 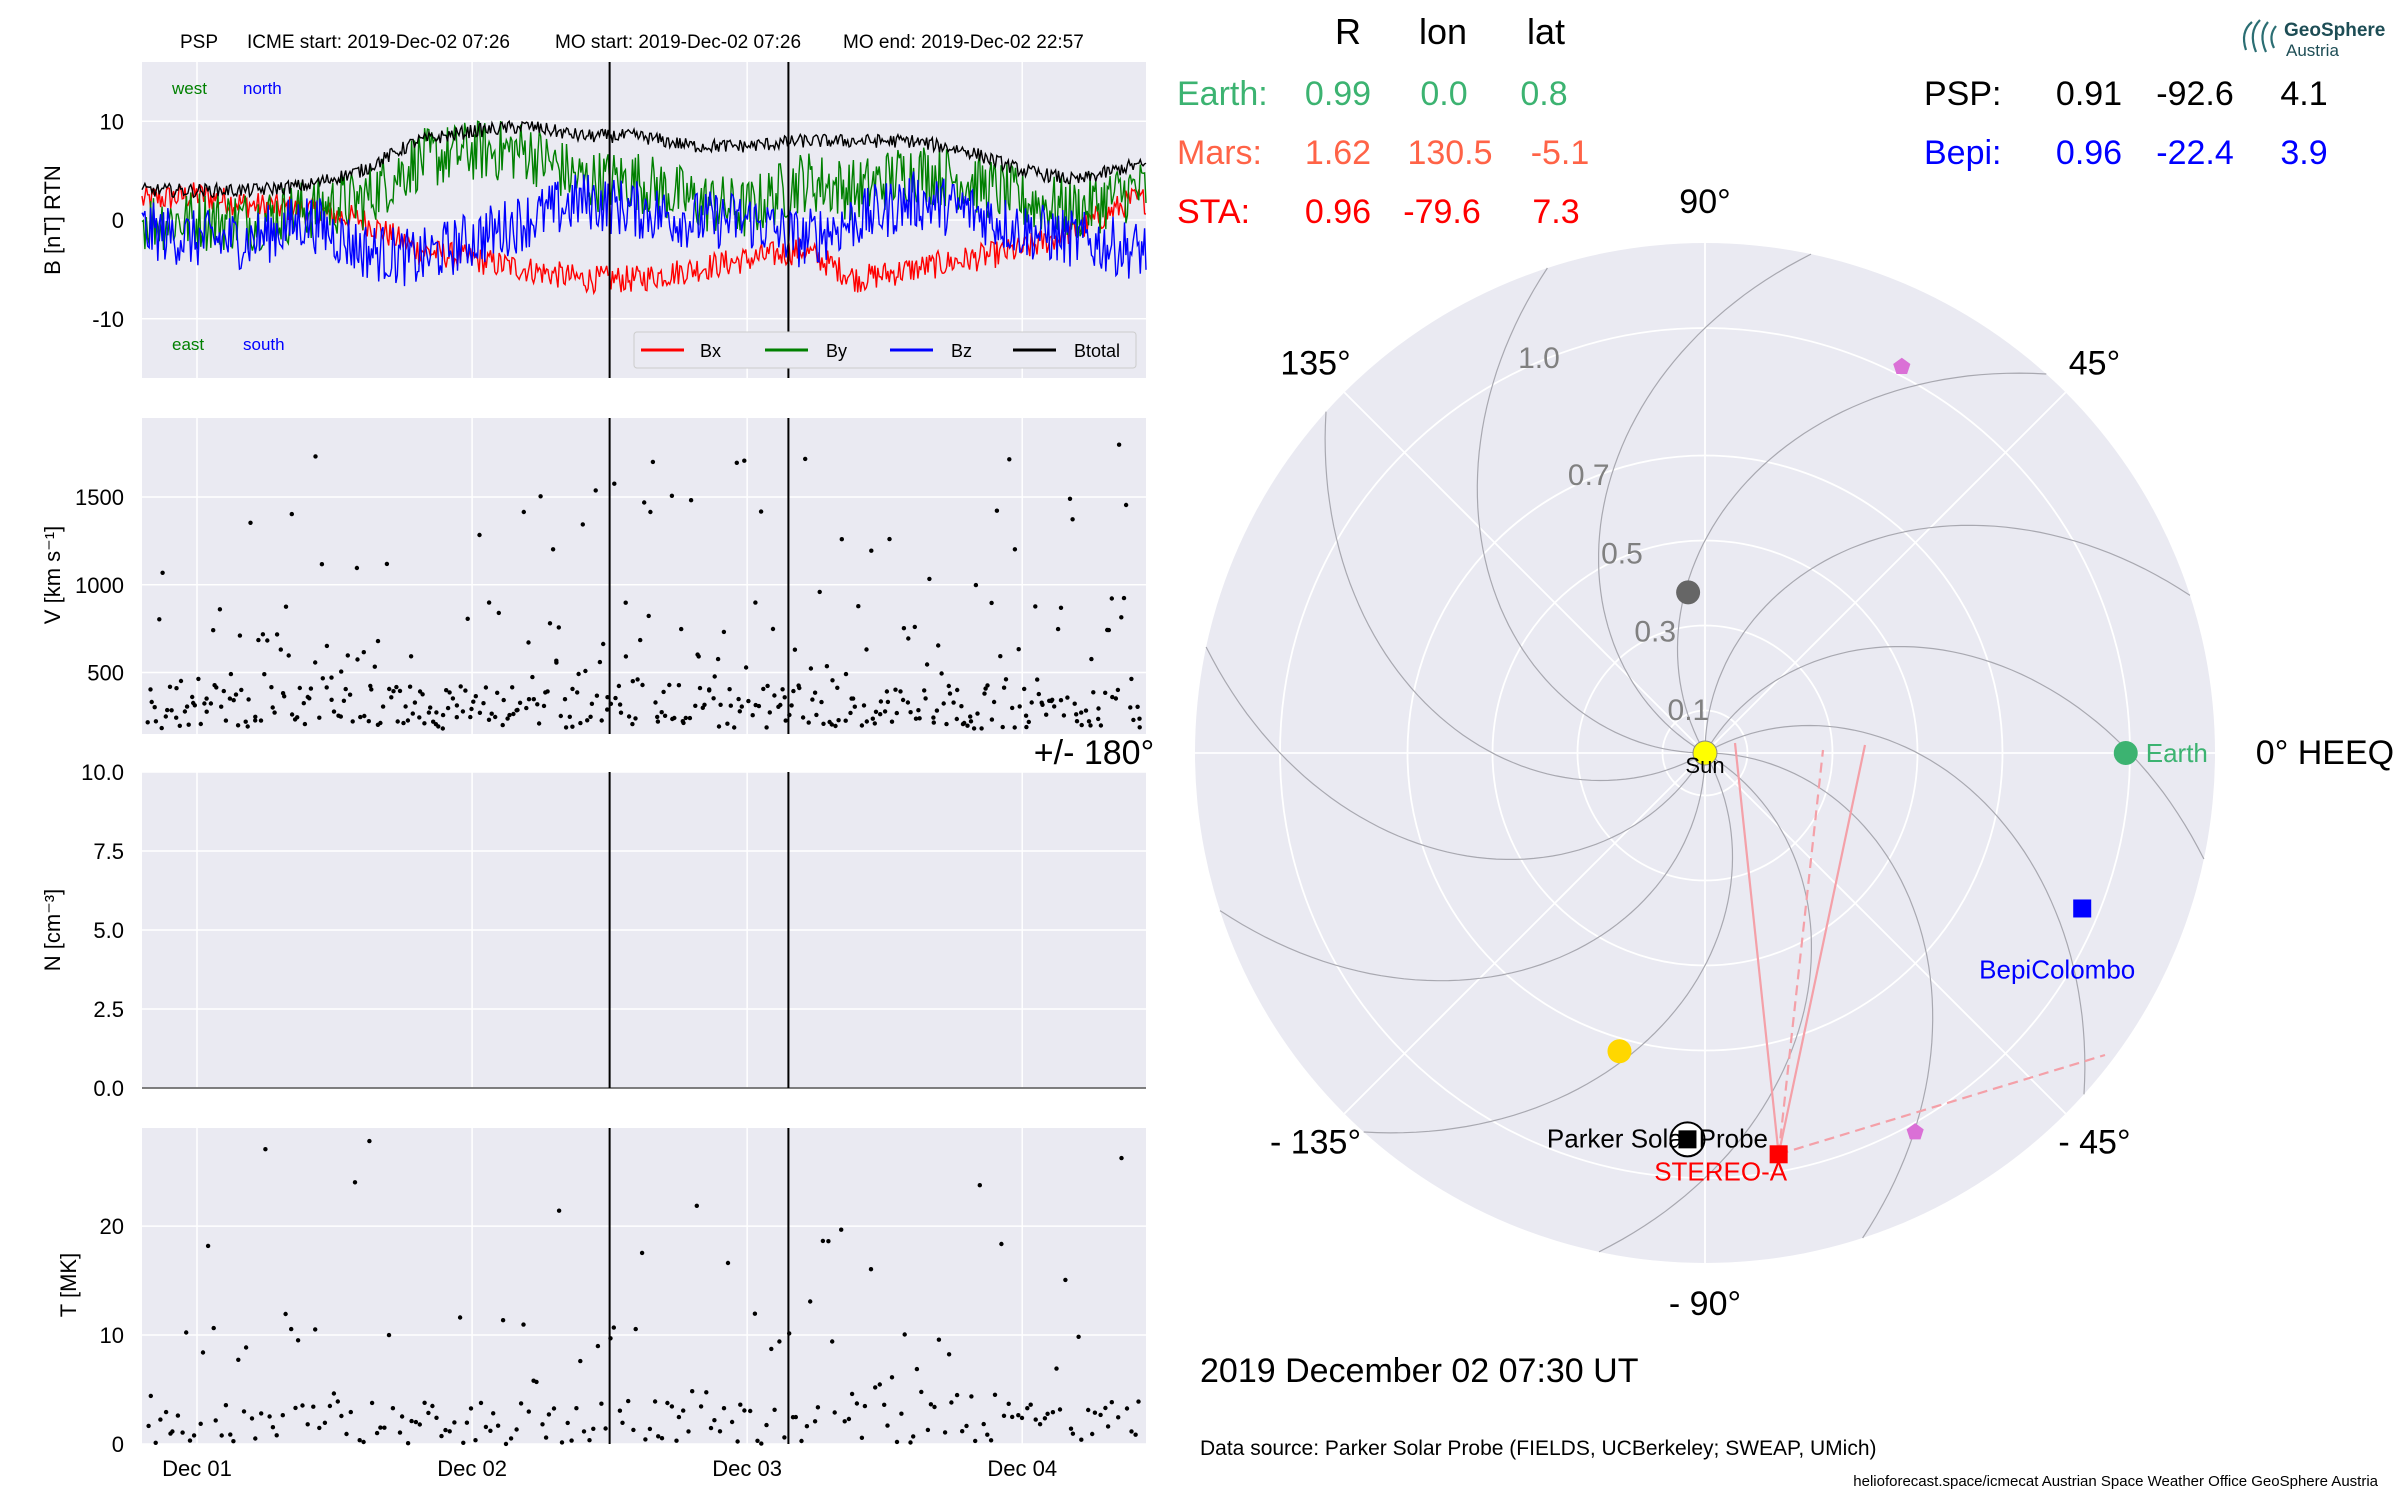 I want to click on sta-fov-line, so click(x=1822, y=949).